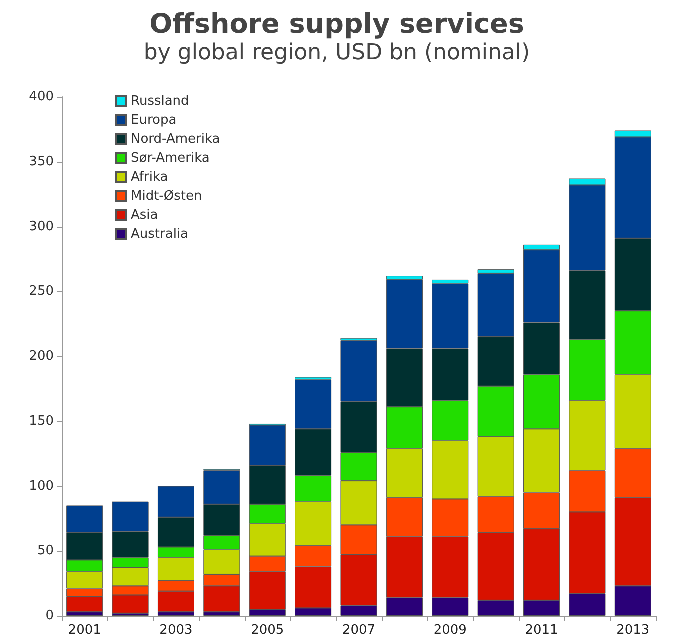 Image resolution: width=674 pixels, height=639 pixels. What do you see at coordinates (541, 630) in the screenshot?
I see `x-tick-label: 2011` at bounding box center [541, 630].